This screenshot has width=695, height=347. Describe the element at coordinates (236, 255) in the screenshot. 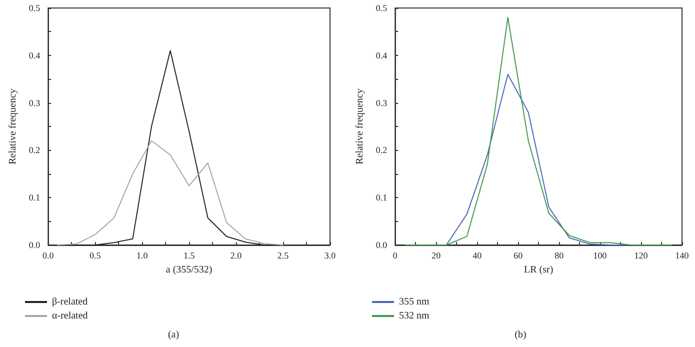

I see `x-tick-label: 2.0` at that location.